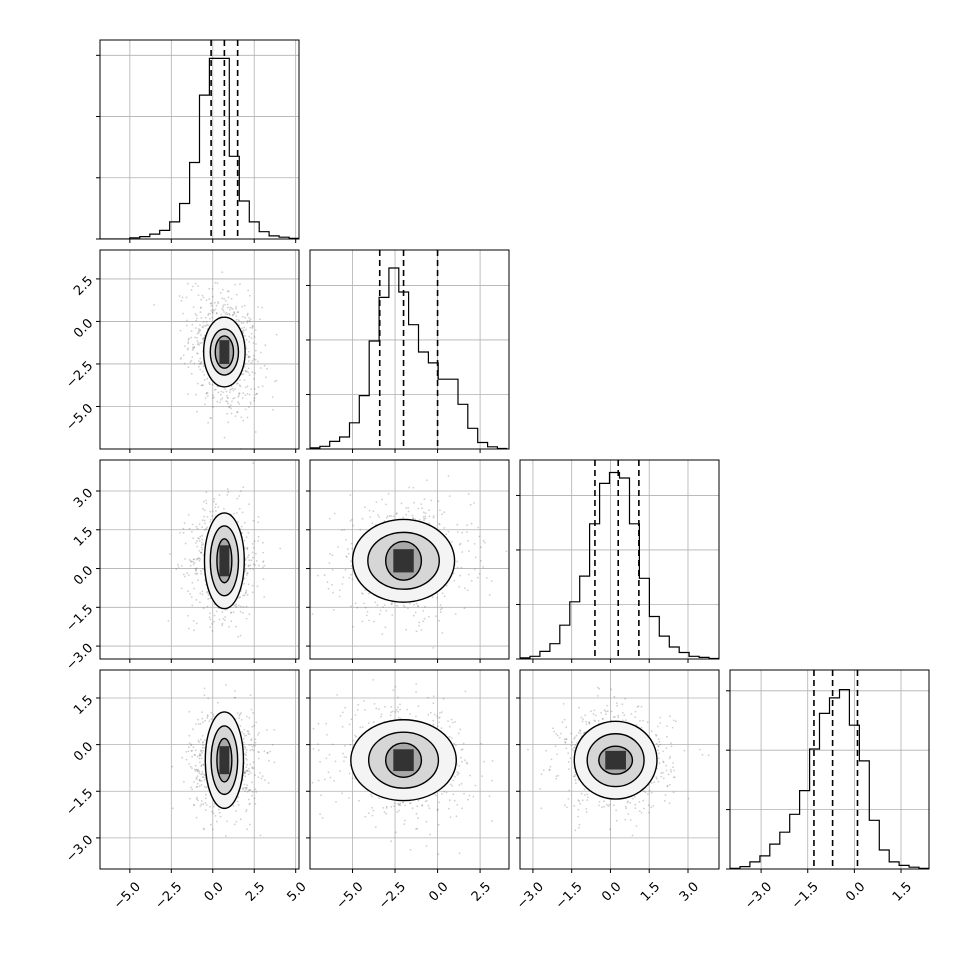 The height and width of the screenshot is (970, 970). What do you see at coordinates (619, 769) in the screenshot?
I see `panel-frame` at bounding box center [619, 769].